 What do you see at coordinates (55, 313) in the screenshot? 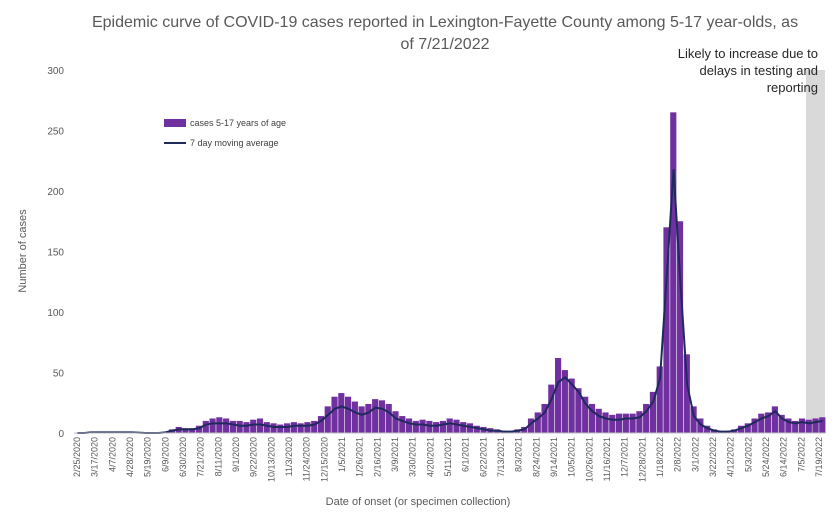
I see `y-tick-label: 100` at bounding box center [55, 313].